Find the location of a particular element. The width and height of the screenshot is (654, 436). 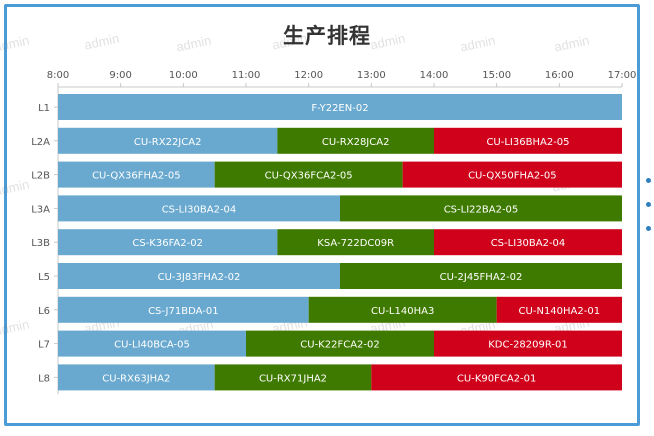

gantt-bar-label: CU-K22FCA2-02 is located at coordinates (339, 345).